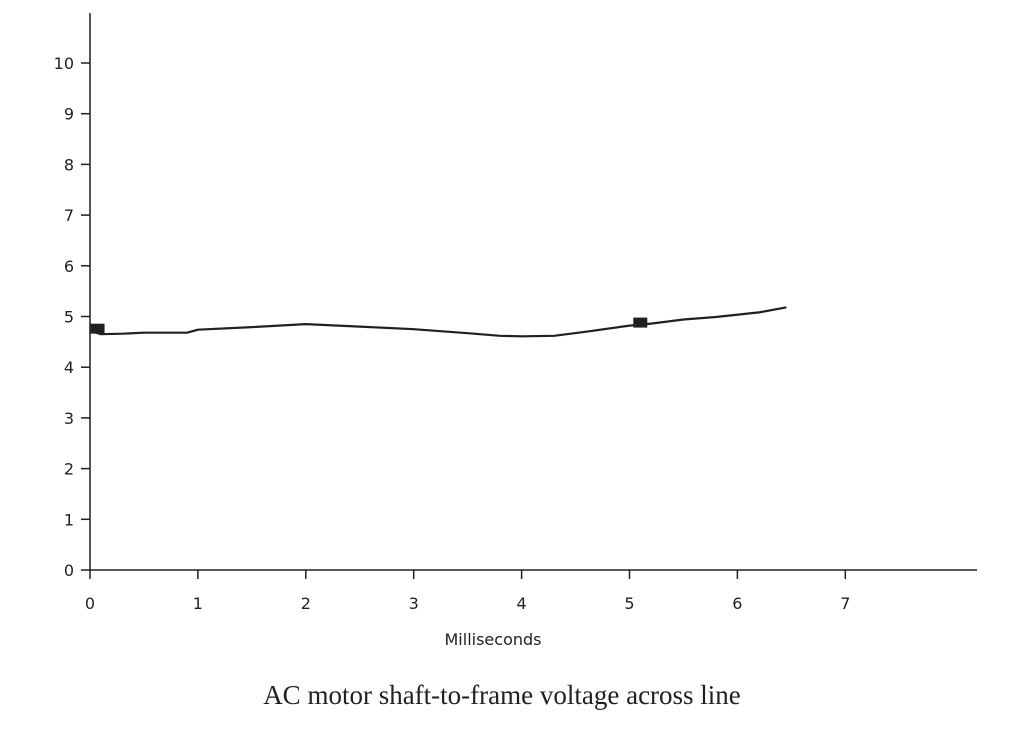 The height and width of the screenshot is (734, 1024). I want to click on x-axis: 0 1 2 3 4 5 6 7, so click(531, 591).